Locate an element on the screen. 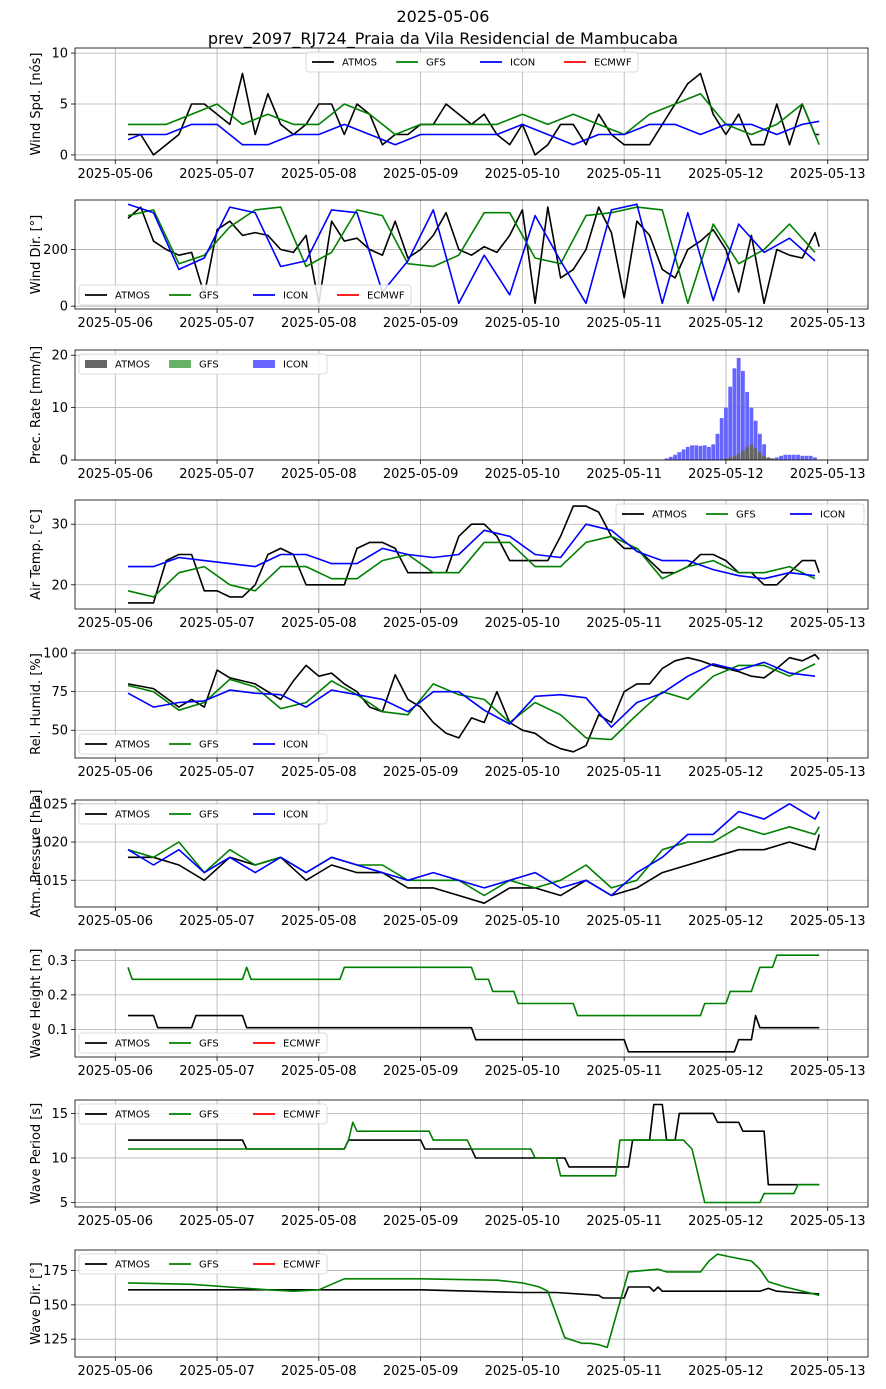  y-tick-label: 50 is located at coordinates (59, 731).